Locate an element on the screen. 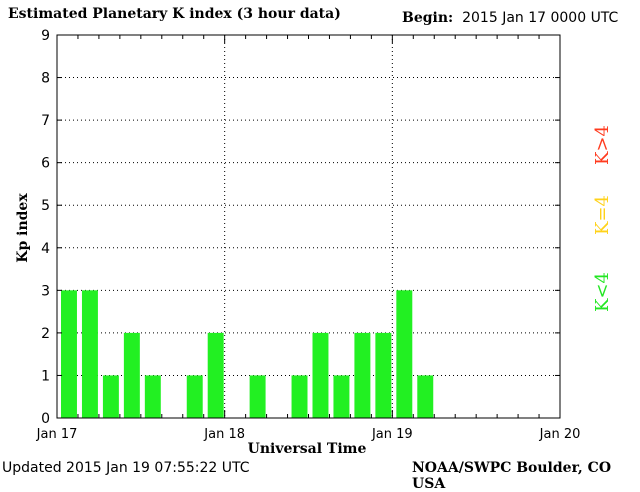 The image size is (640, 492). begin-label: Begin: is located at coordinates (428, 18).